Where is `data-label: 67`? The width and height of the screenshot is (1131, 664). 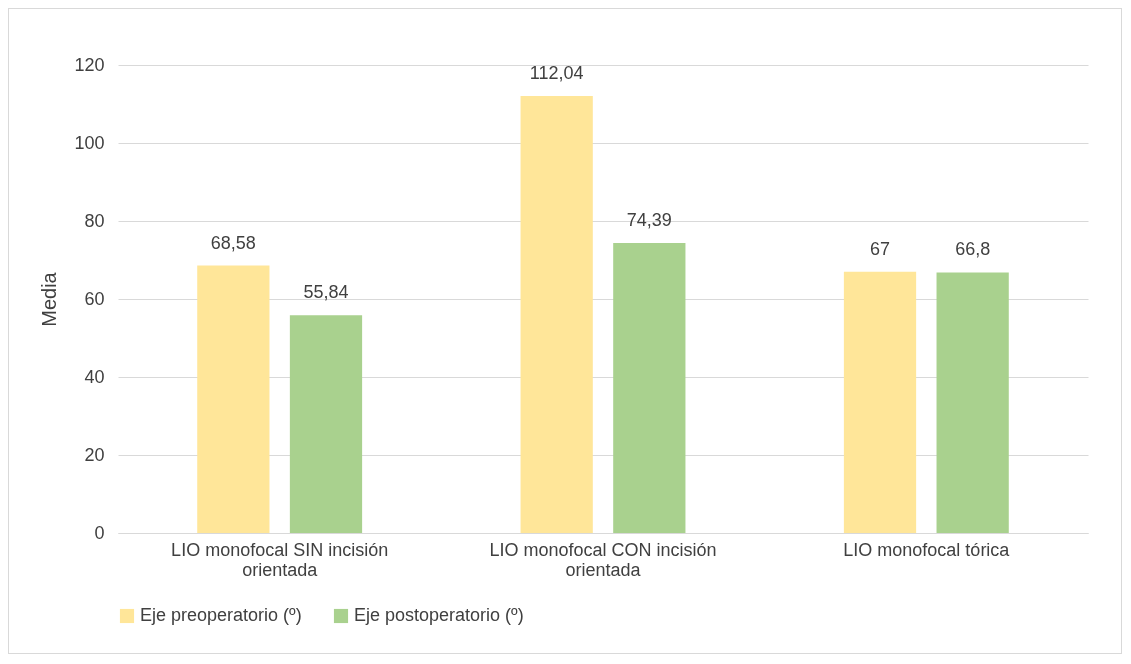 data-label: 67 is located at coordinates (880, 248).